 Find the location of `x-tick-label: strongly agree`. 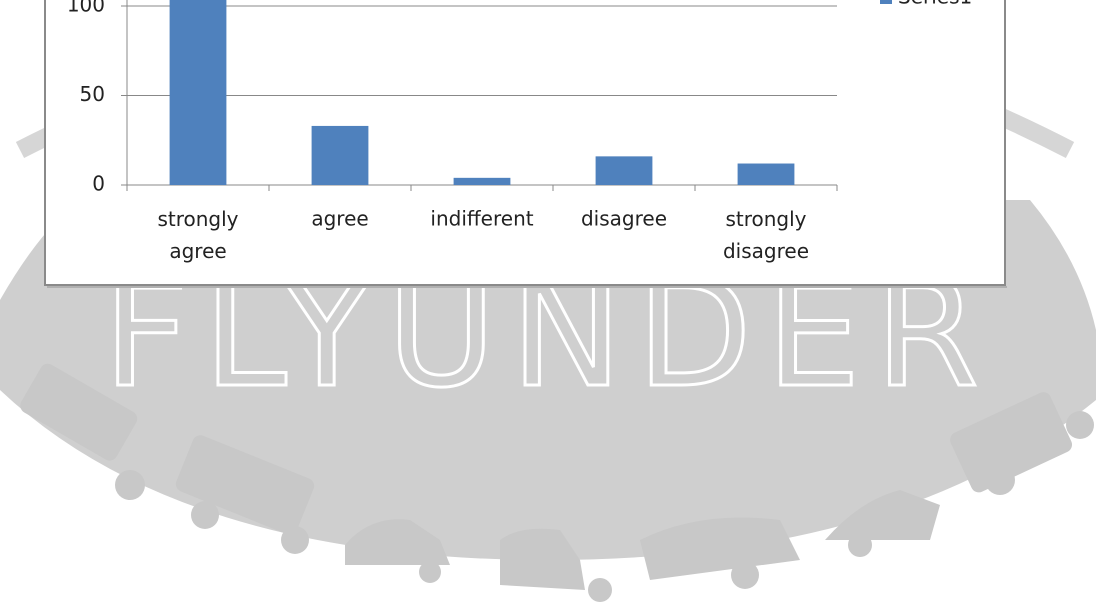

x-tick-label: strongly agree is located at coordinates (197, 235).